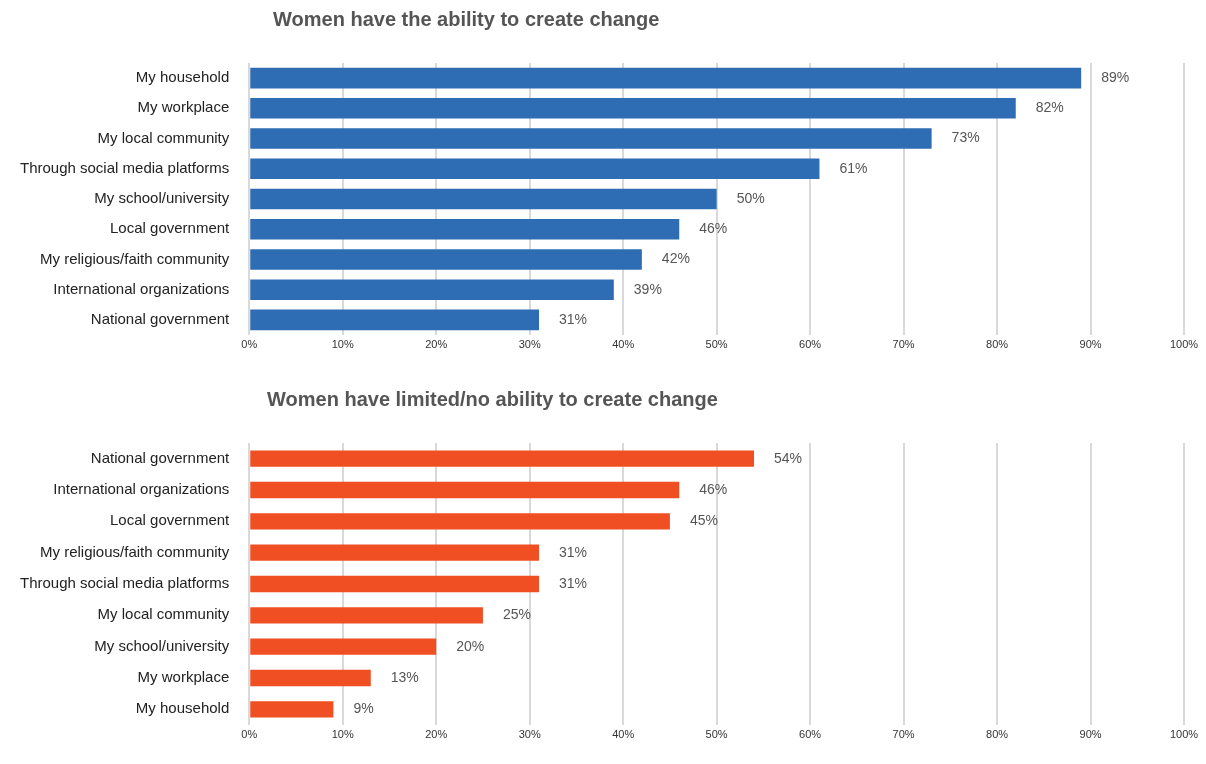 The height and width of the screenshot is (764, 1206). Describe the element at coordinates (675, 258) in the screenshot. I see `data-label: 42%` at that location.